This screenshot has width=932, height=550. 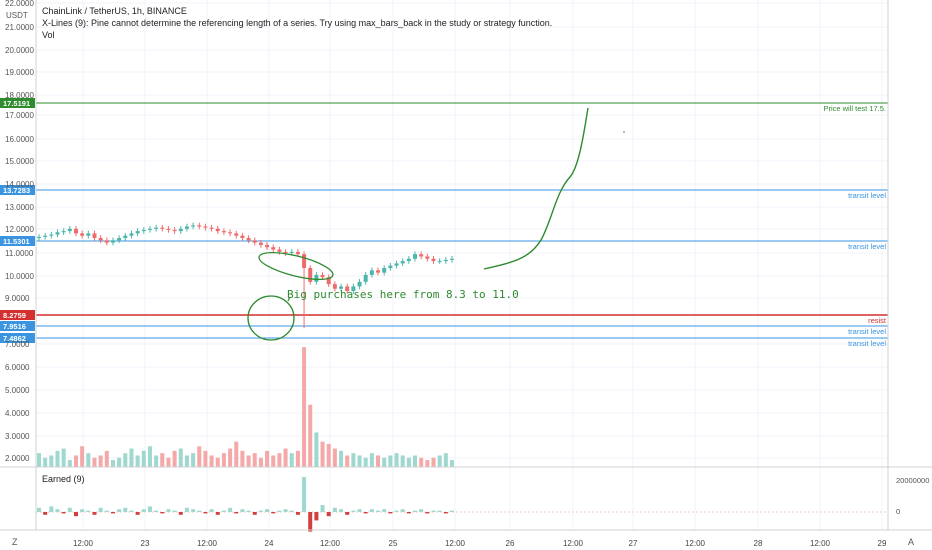 What do you see at coordinates (19, 161) in the screenshot?
I see `y-tick-label: 15.0000` at bounding box center [19, 161].